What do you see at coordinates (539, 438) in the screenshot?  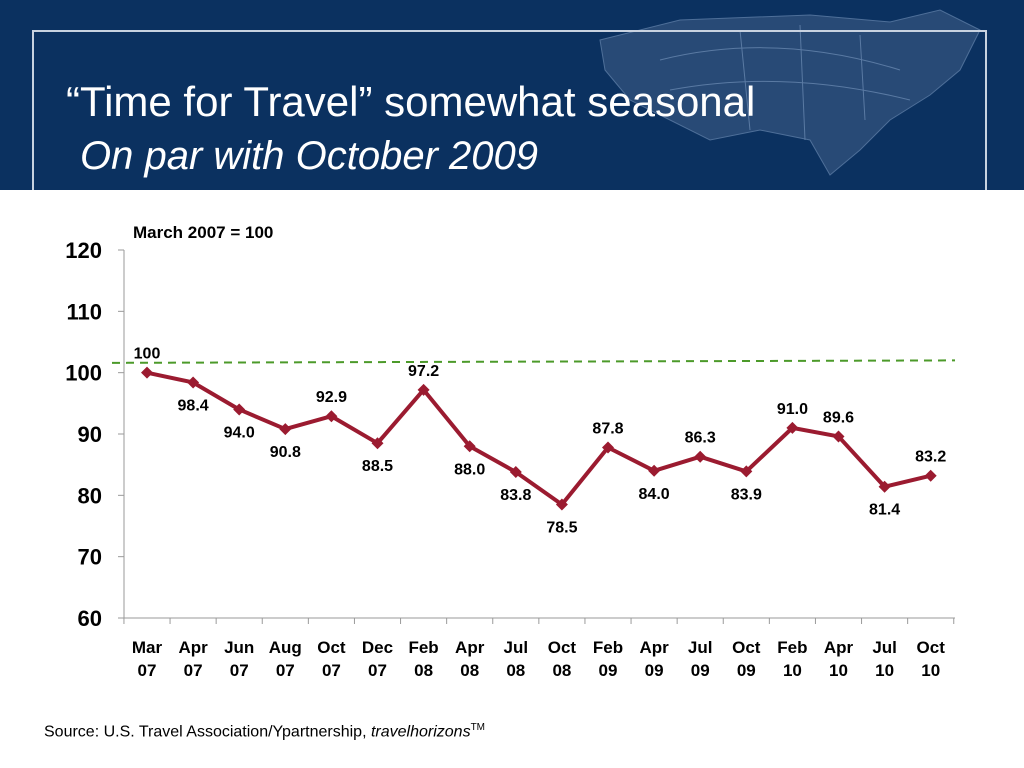 I see `series-line` at bounding box center [539, 438].